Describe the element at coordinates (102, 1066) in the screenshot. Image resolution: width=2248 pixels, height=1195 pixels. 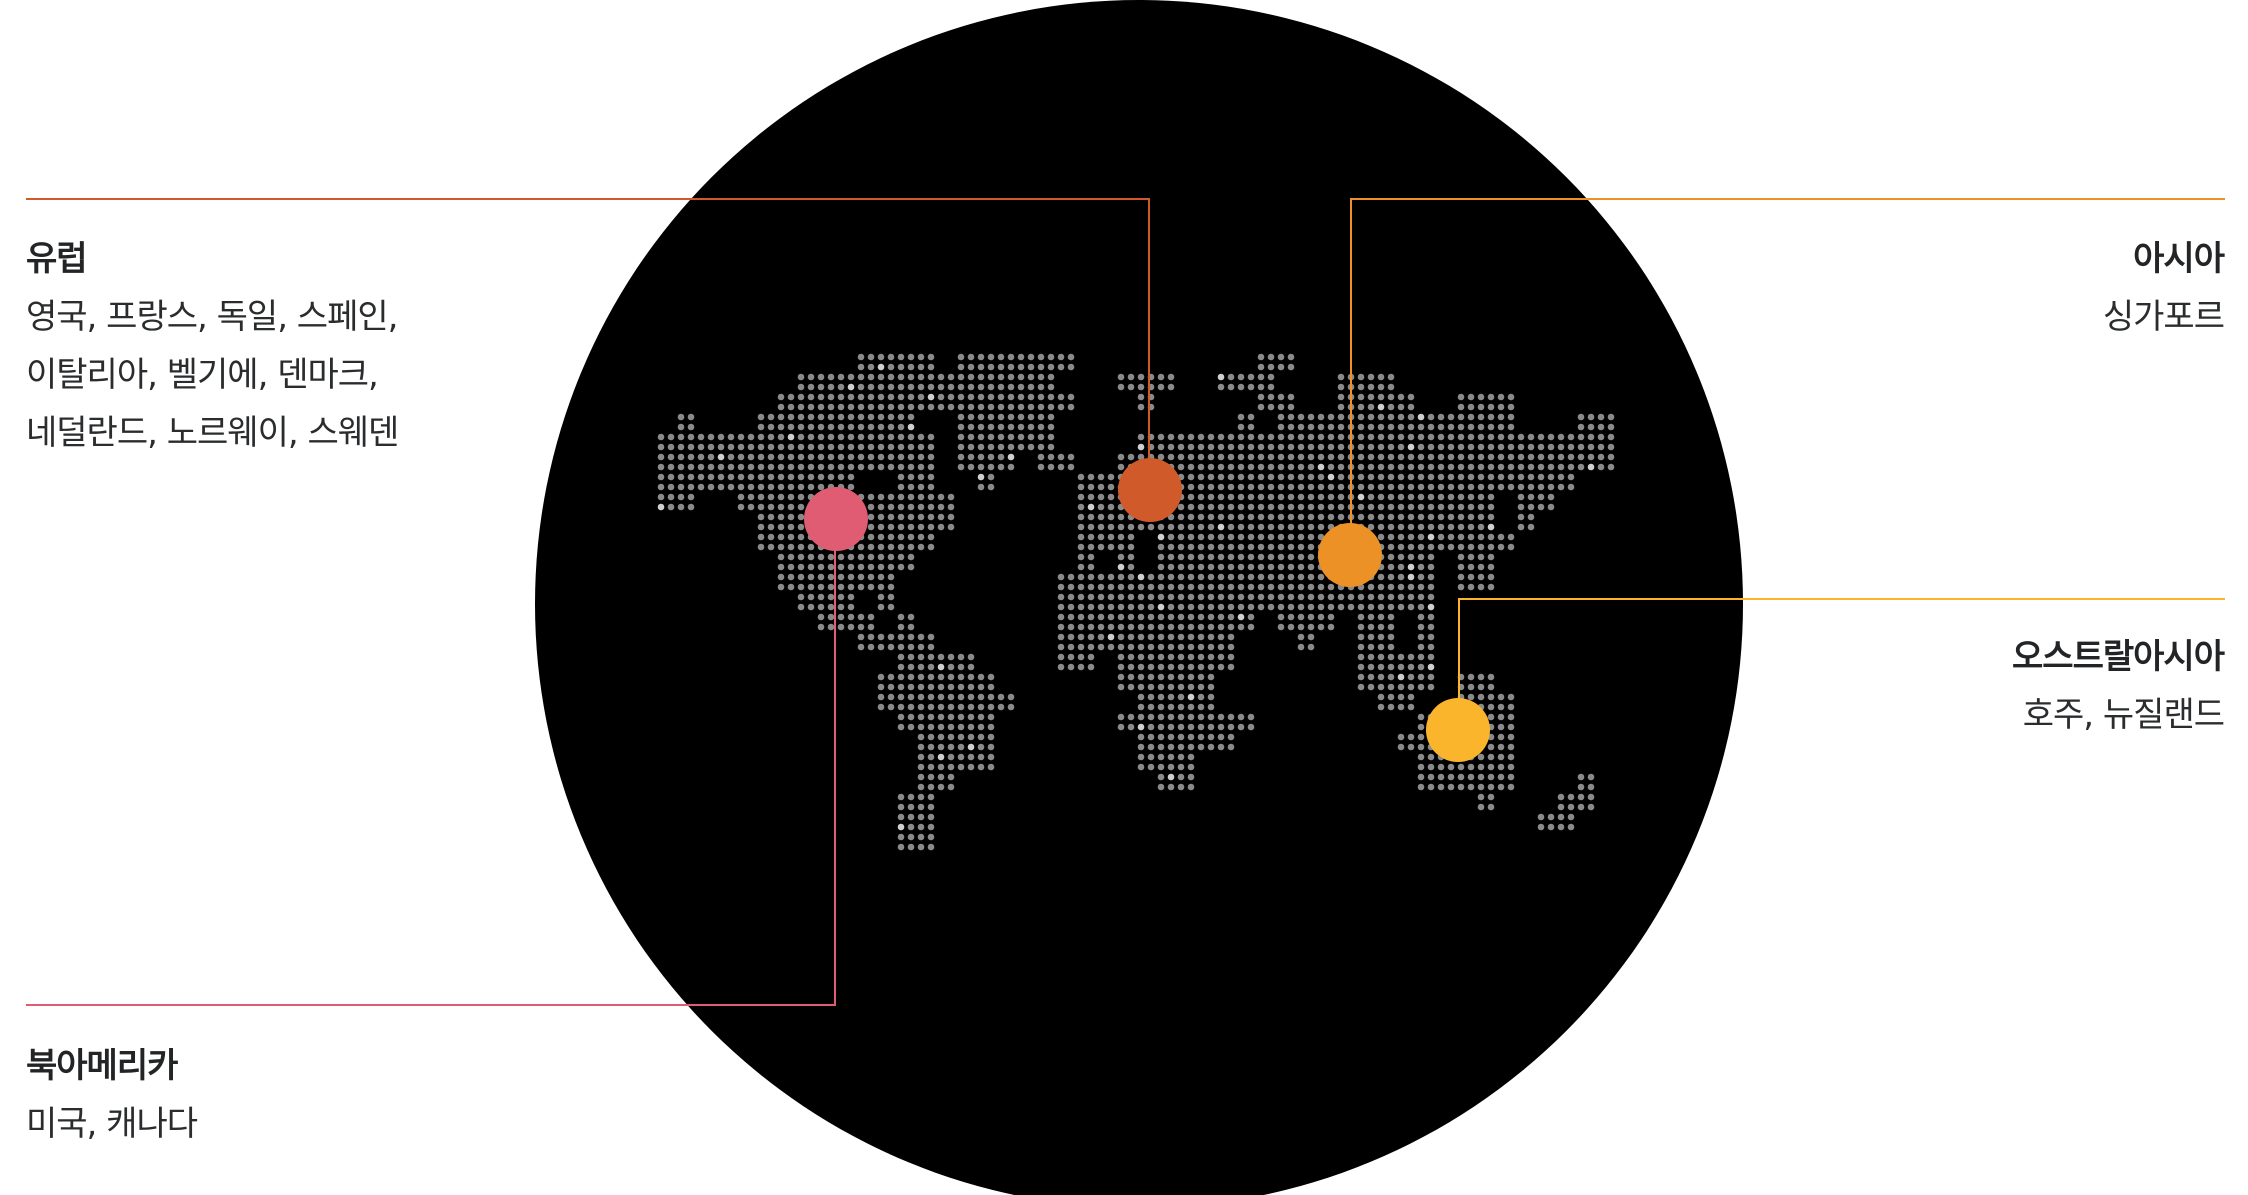
I see `region-title: 북아메리카` at that location.